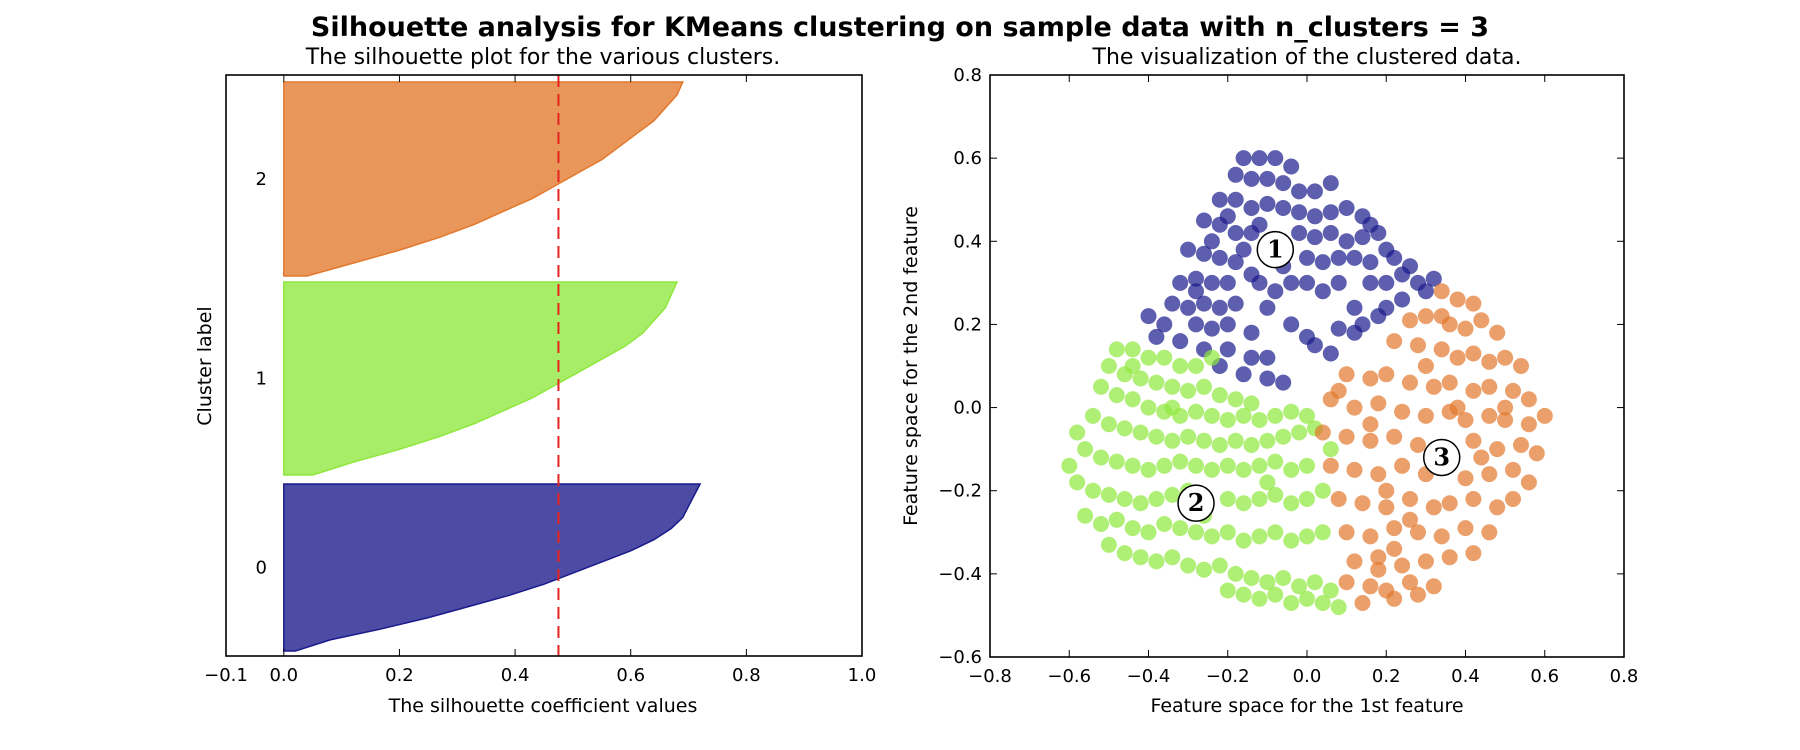  What do you see at coordinates (1228, 676) in the screenshot?
I see `scatter-x-tick-label: −0.2` at bounding box center [1228, 676].